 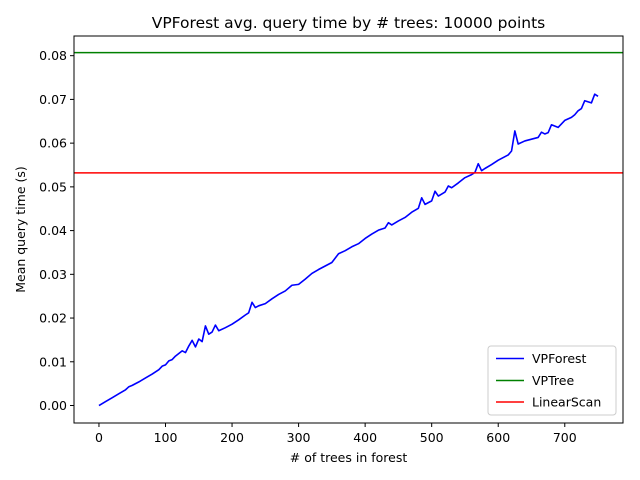 I want to click on y-axis-label: Mean query time (s), so click(x=20, y=229).